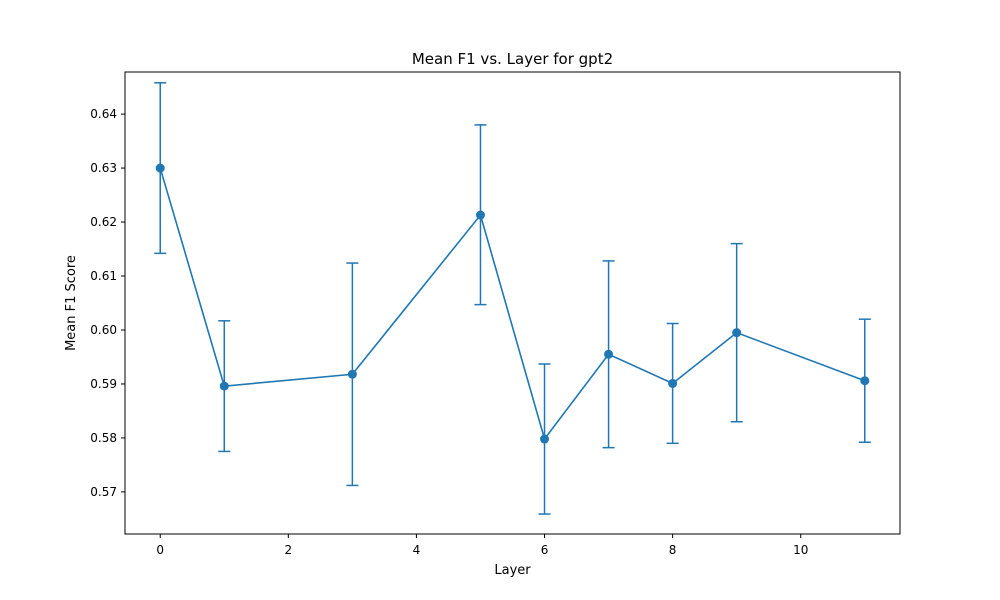 The image size is (1000, 600). I want to click on chart-title: Mean F1 vs. Layer for gpt2, so click(512, 59).